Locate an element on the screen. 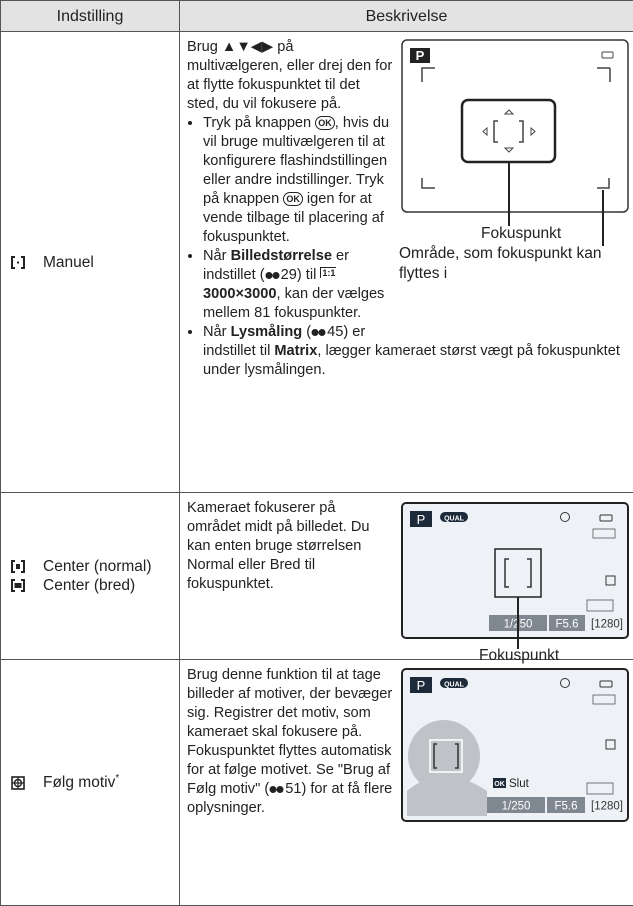 The image size is (633, 906). setting: Center (bred) is located at coordinates (90, 585).